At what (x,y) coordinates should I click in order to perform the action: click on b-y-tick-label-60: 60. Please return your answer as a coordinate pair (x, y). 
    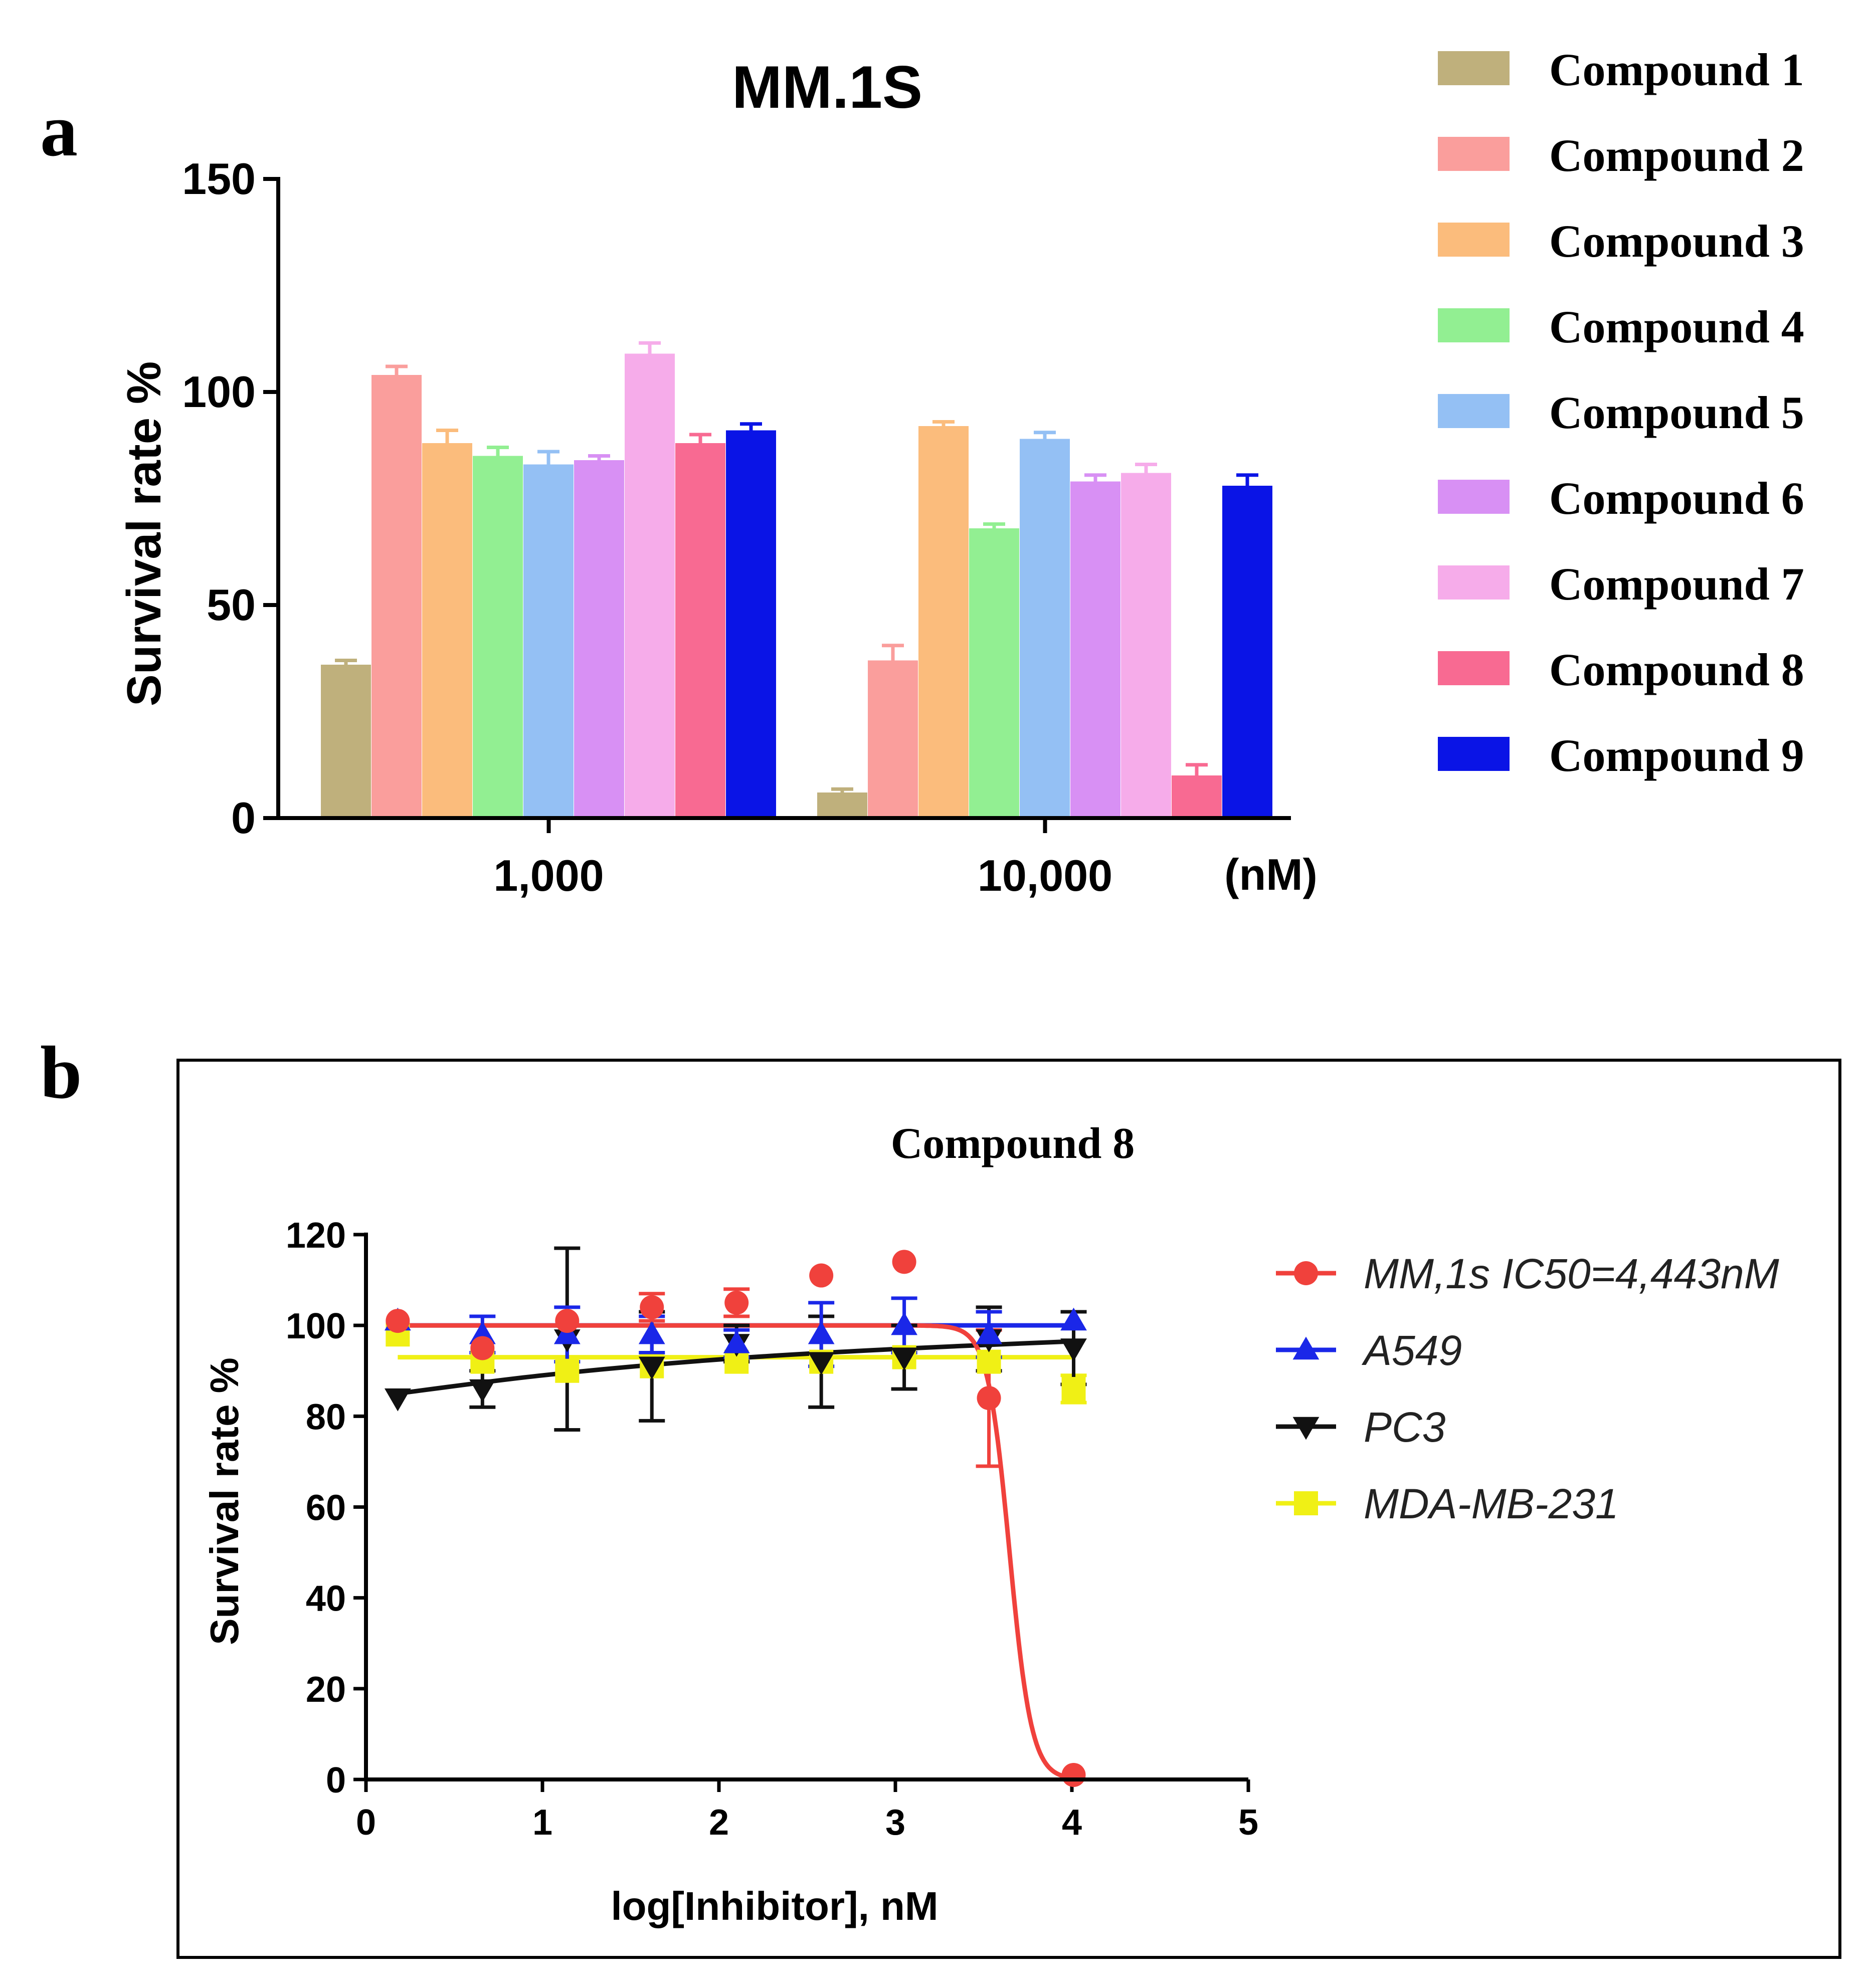
    Looking at the image, I should click on (326, 1508).